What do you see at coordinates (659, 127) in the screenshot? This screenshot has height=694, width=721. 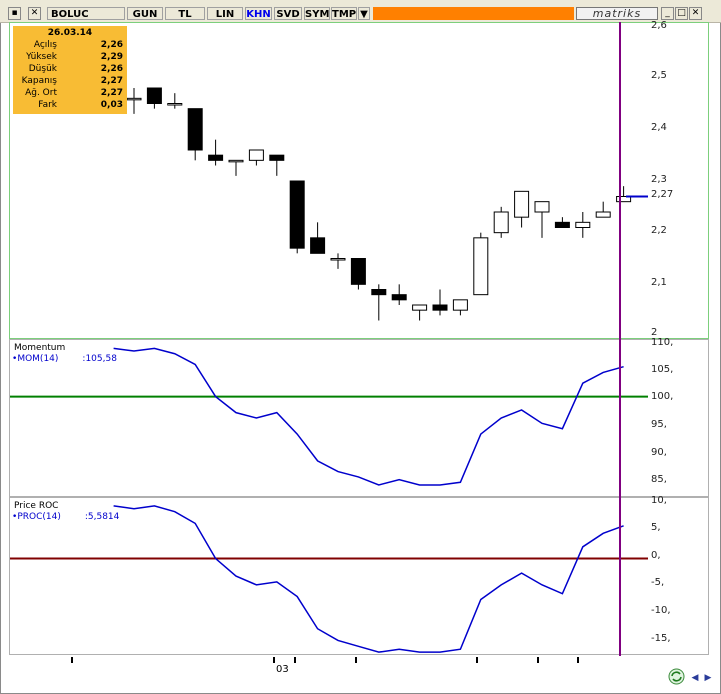 I see `price-axis-label: 2,4` at bounding box center [659, 127].